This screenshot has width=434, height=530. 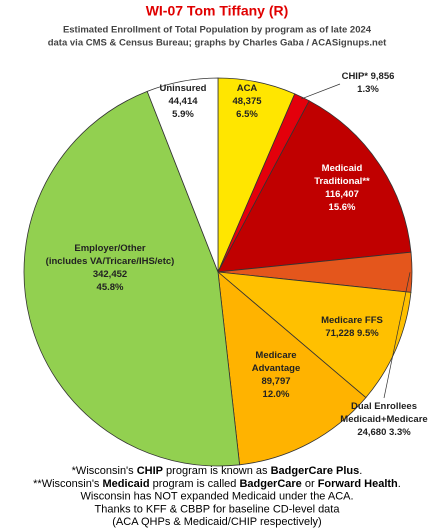 I want to click on slice-label: 15.6%, so click(x=342, y=207).